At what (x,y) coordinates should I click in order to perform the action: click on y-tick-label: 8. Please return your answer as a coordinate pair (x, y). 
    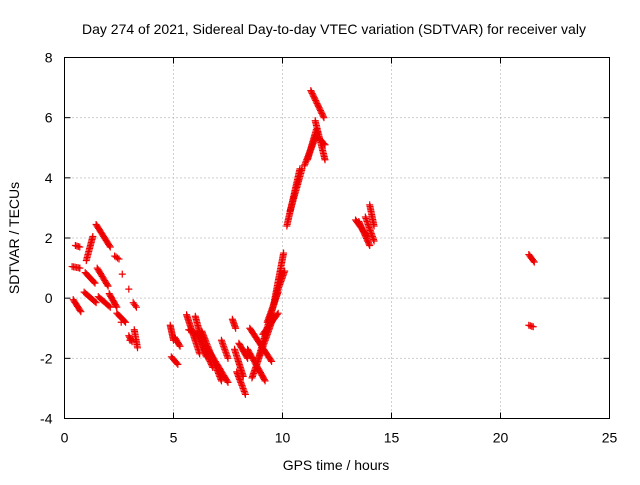
    Looking at the image, I should click on (49, 58).